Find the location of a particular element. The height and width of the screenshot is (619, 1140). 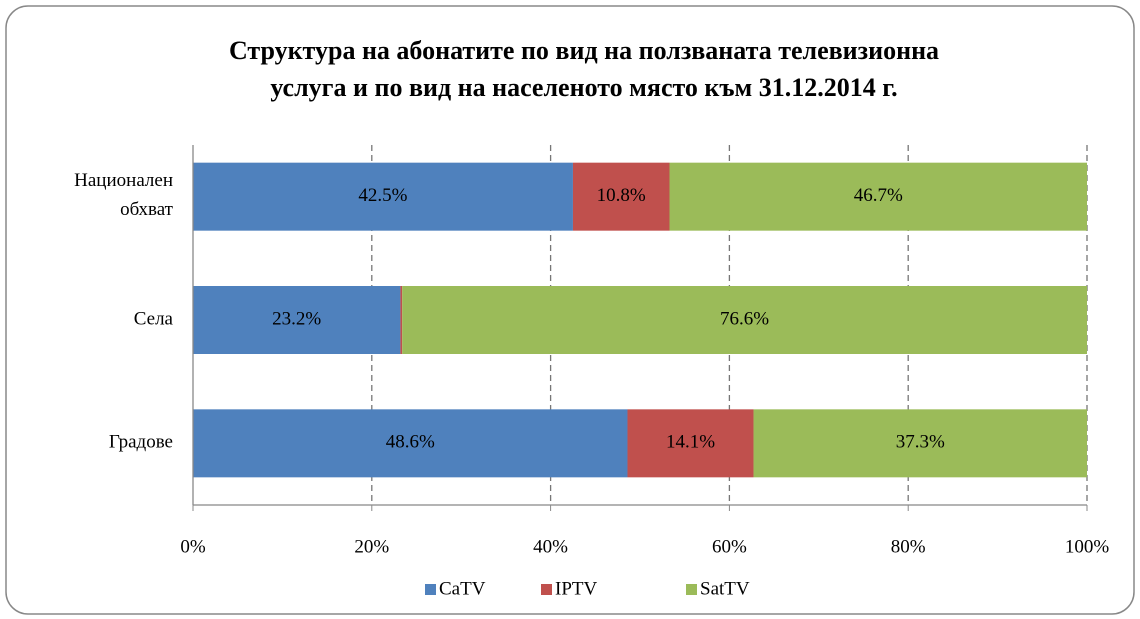

data-label: 46.7% is located at coordinates (878, 195).